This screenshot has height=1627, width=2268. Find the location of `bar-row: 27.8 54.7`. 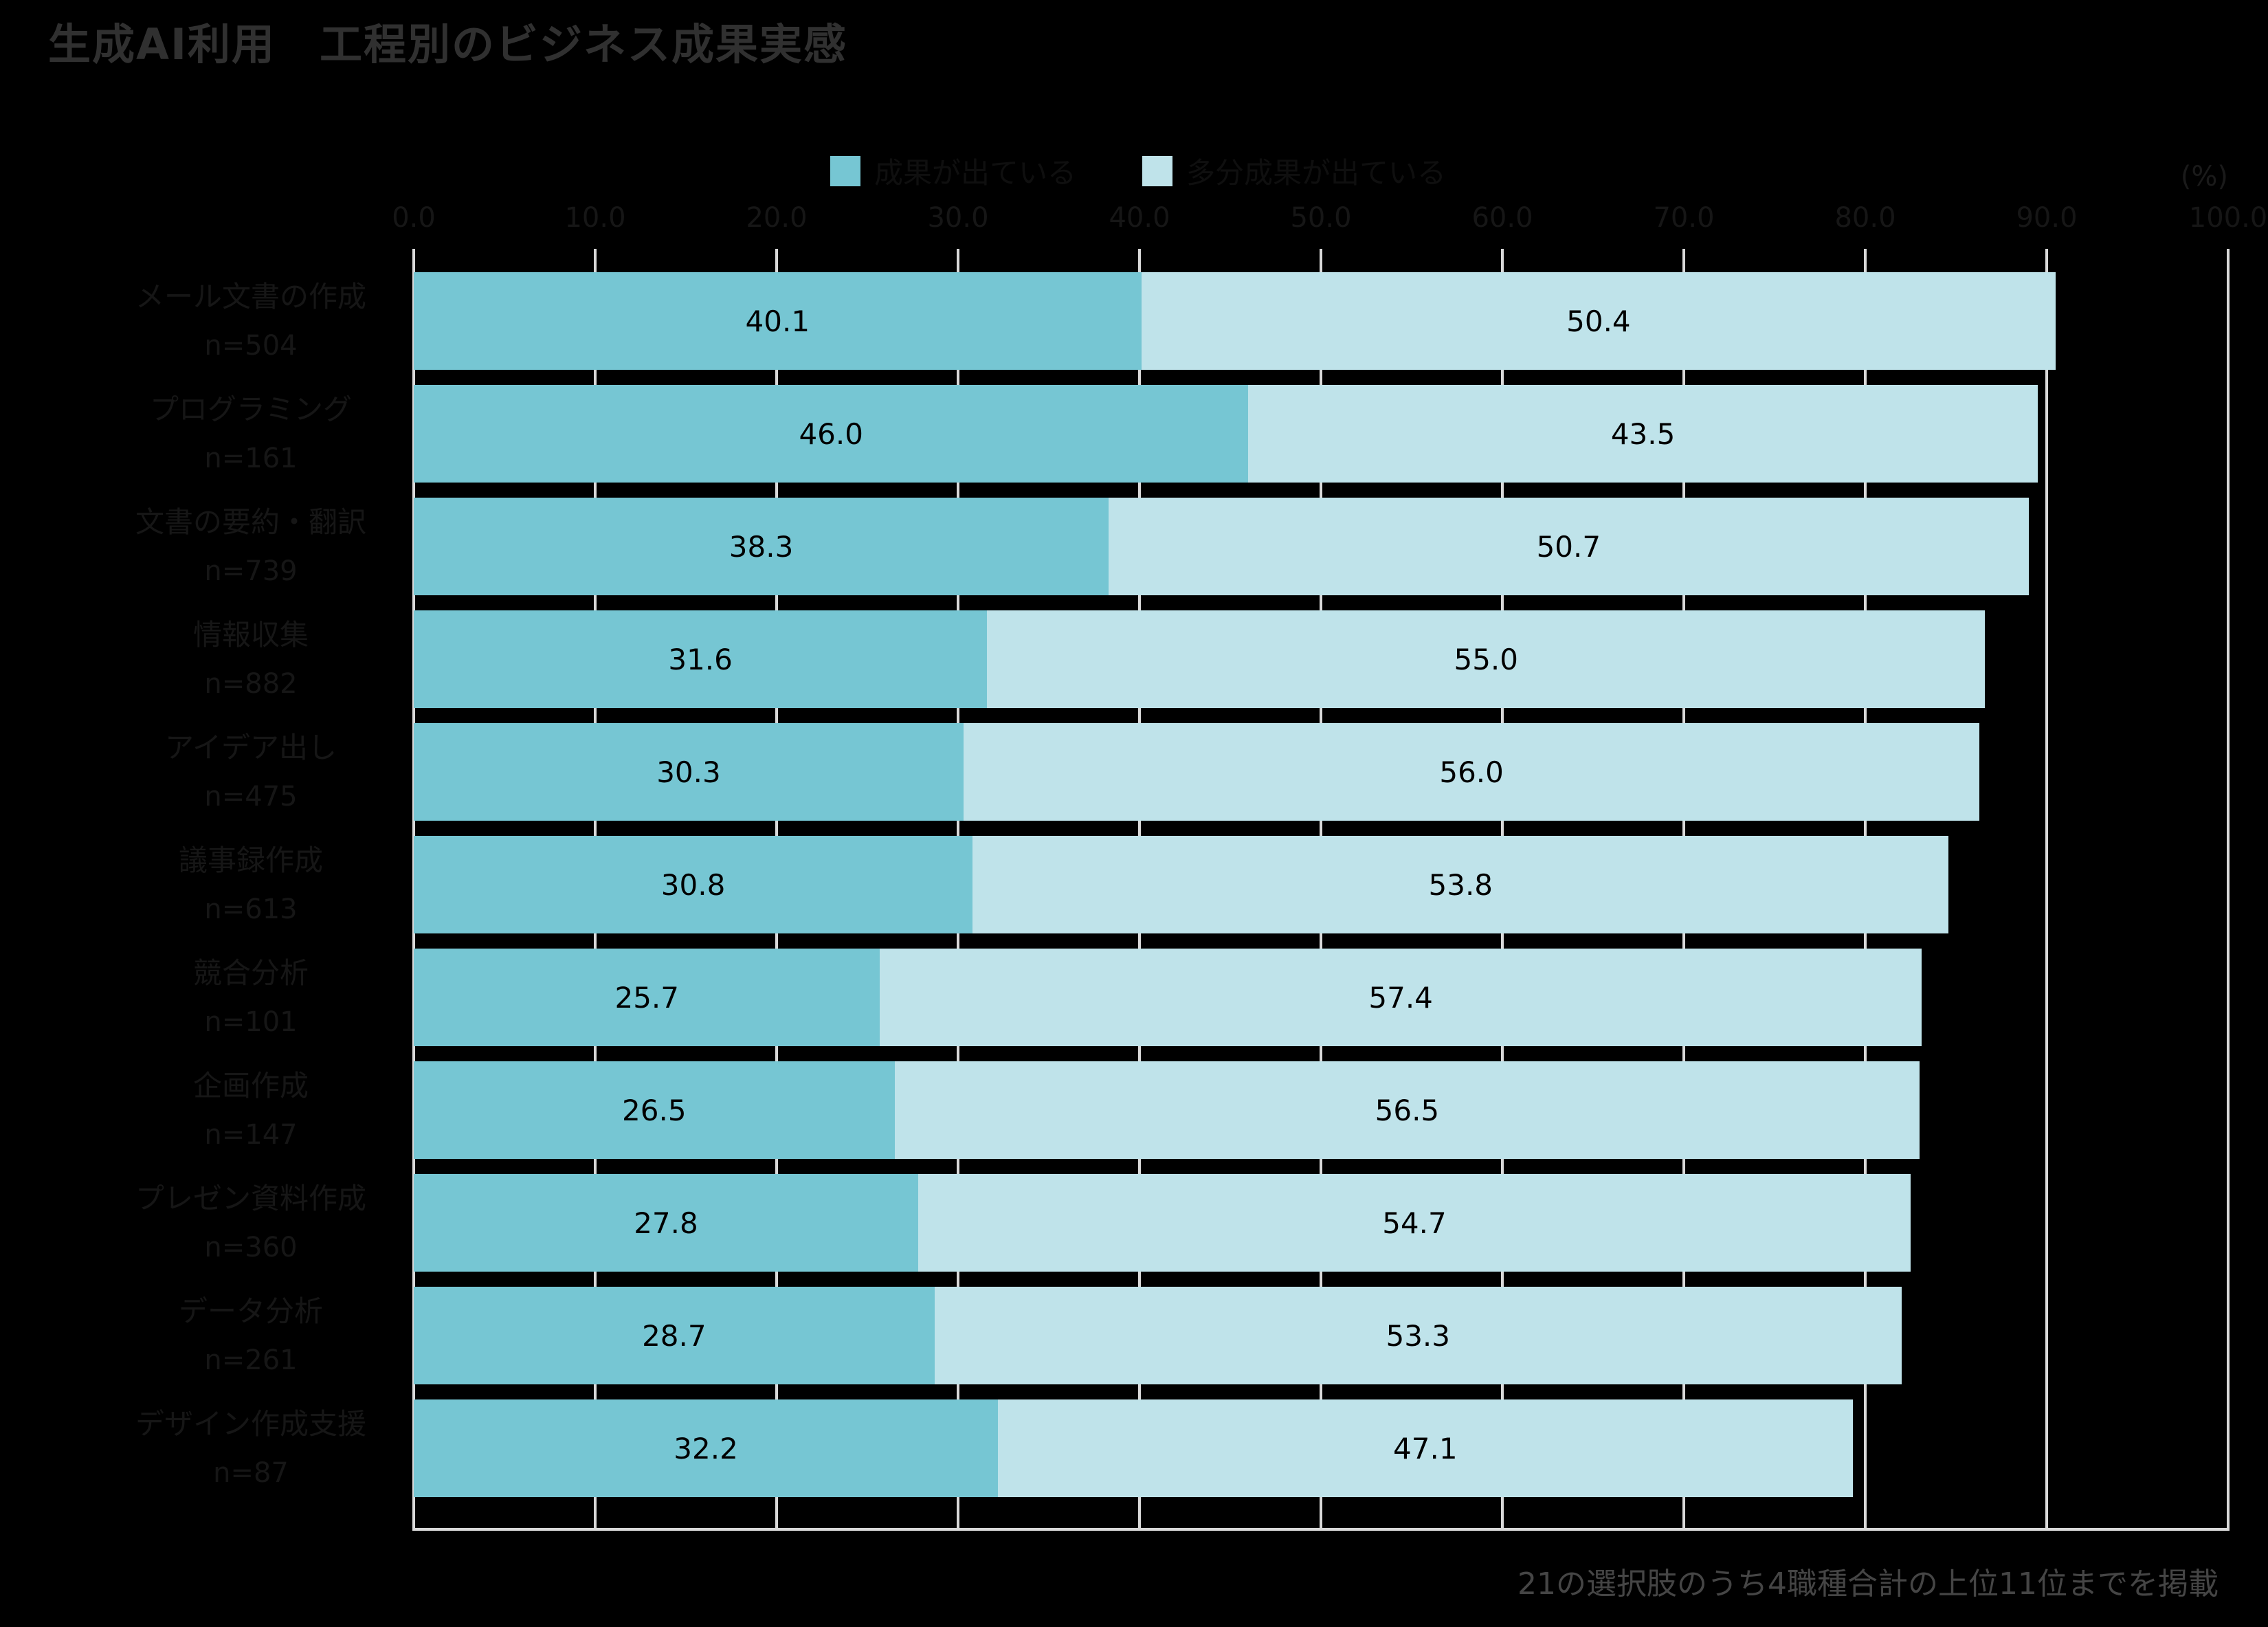

bar-row: 27.8 54.7 is located at coordinates (1162, 1223).